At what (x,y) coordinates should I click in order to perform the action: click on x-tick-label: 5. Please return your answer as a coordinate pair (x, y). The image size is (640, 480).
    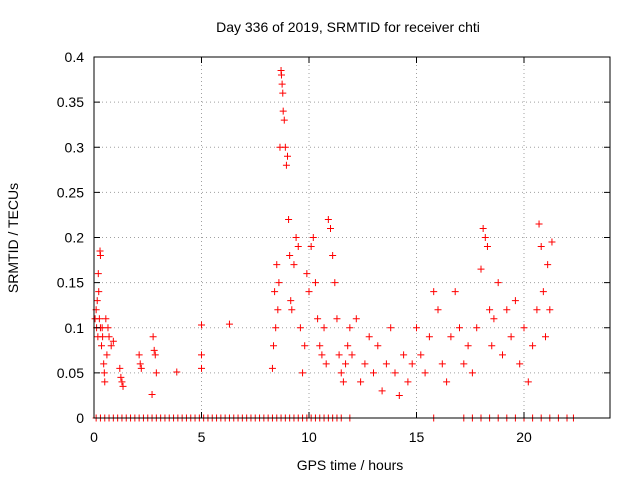
    Looking at the image, I should click on (202, 437).